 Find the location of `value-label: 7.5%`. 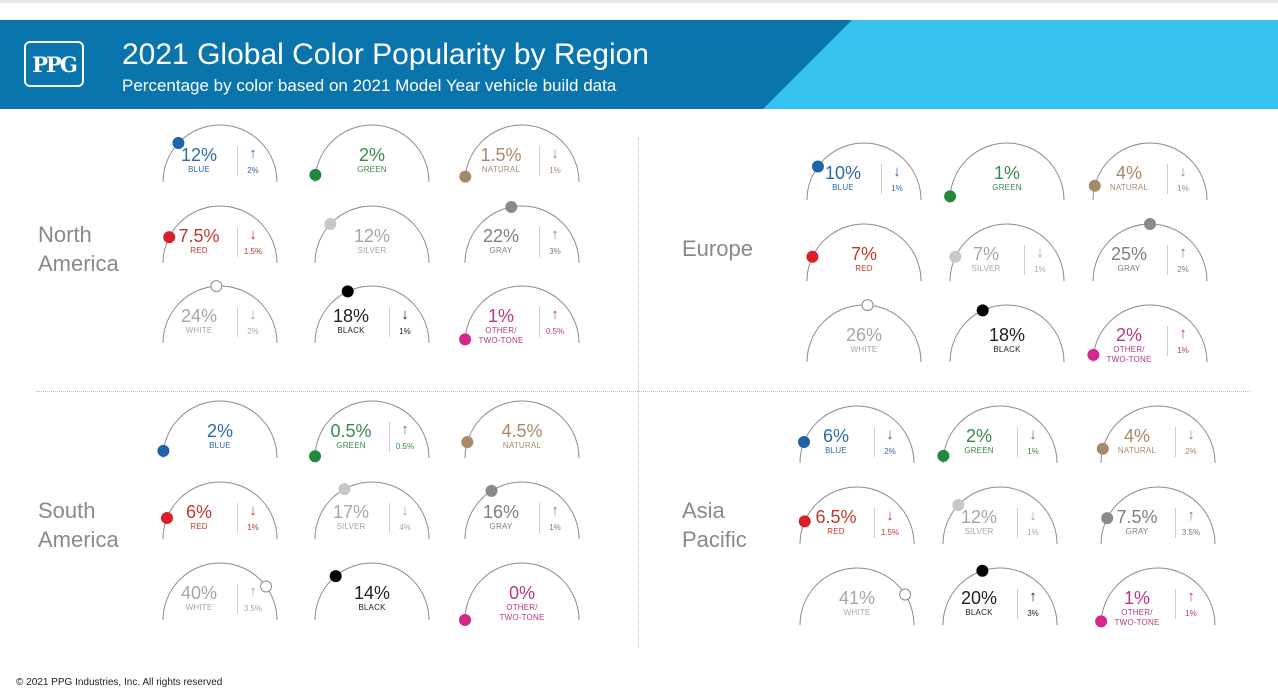

value-label: 7.5% is located at coordinates (1137, 517).